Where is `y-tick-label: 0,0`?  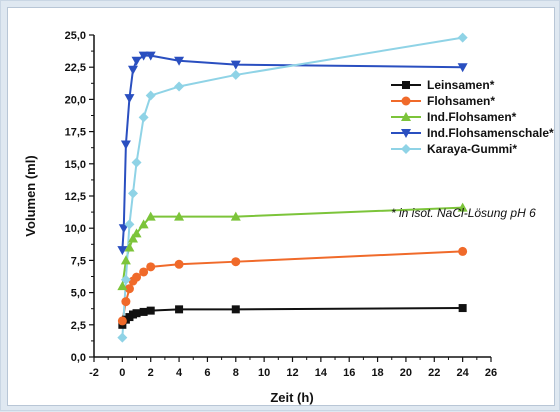
y-tick-label: 0,0 is located at coordinates (78, 358).